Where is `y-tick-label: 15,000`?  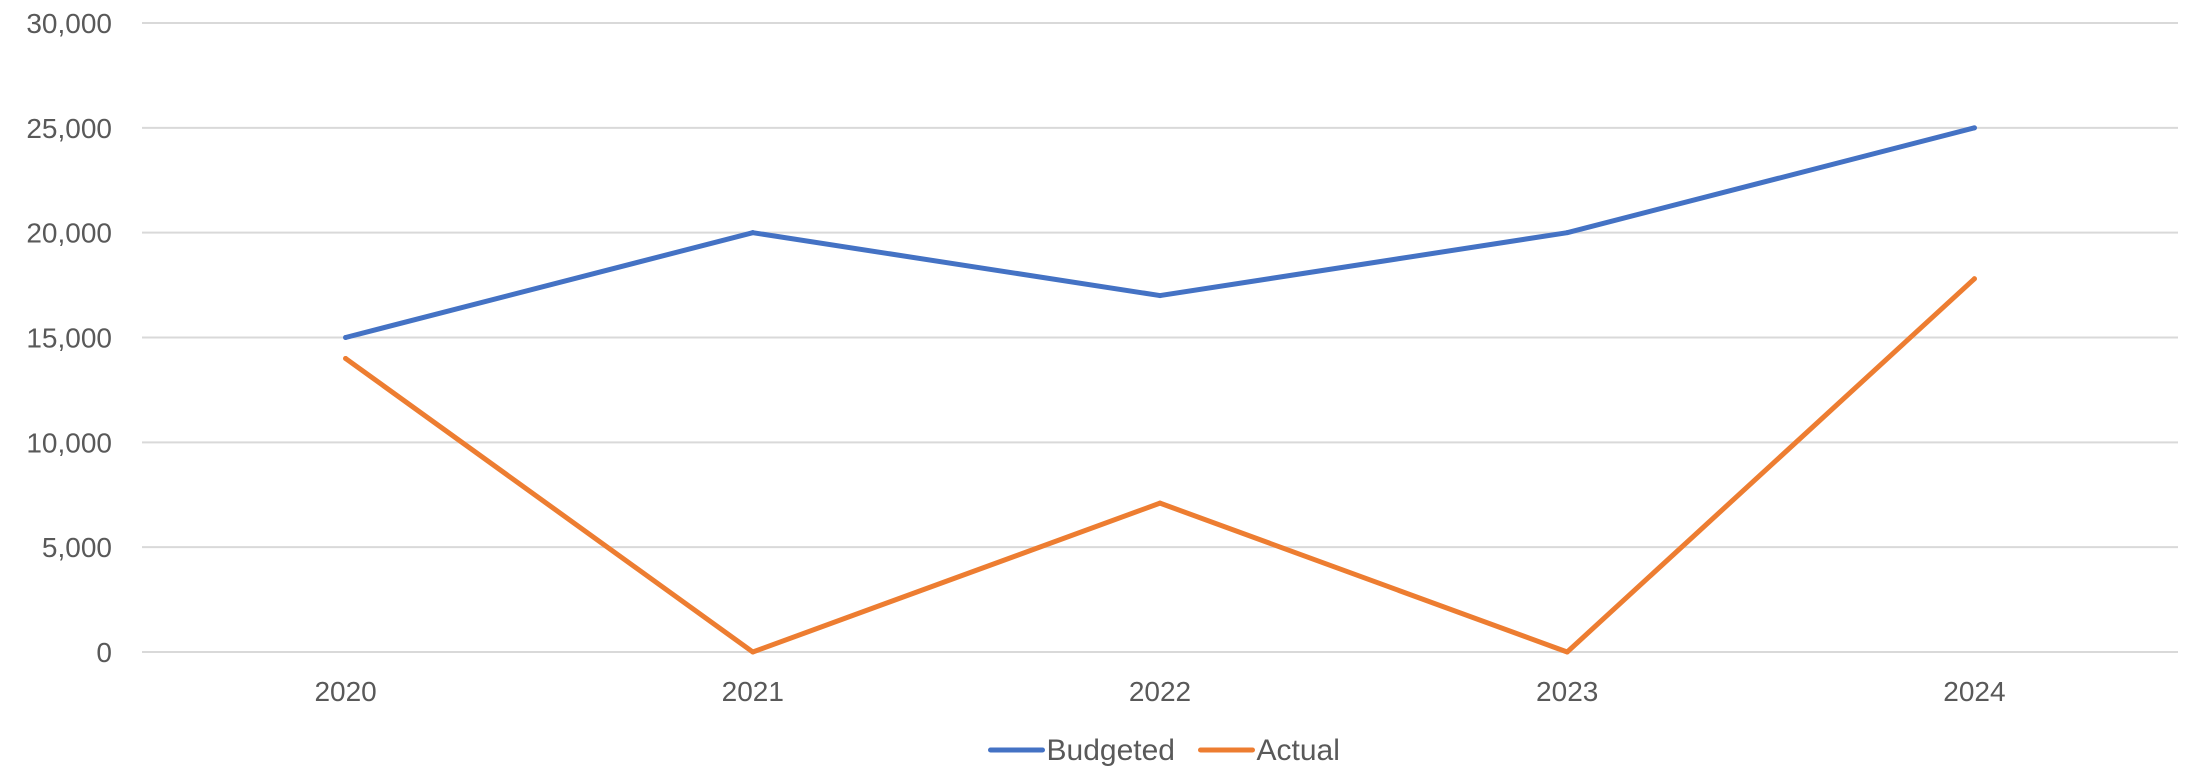
y-tick-label: 15,000 is located at coordinates (69, 338).